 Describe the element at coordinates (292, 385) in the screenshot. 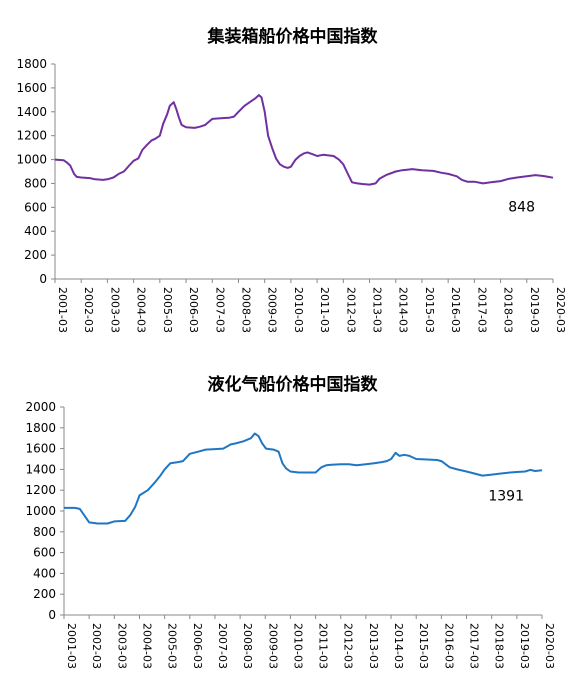

I see `chart-title: 液化气船价格中国指数` at that location.